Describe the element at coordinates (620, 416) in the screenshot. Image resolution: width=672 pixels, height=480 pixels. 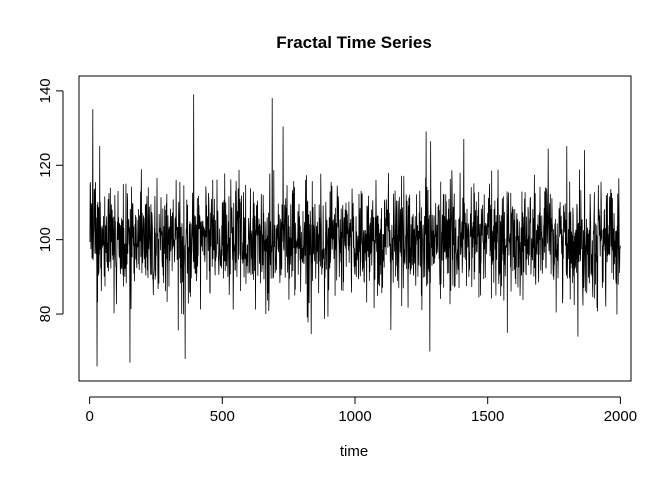
I see `x-tick-label: 2000` at that location.